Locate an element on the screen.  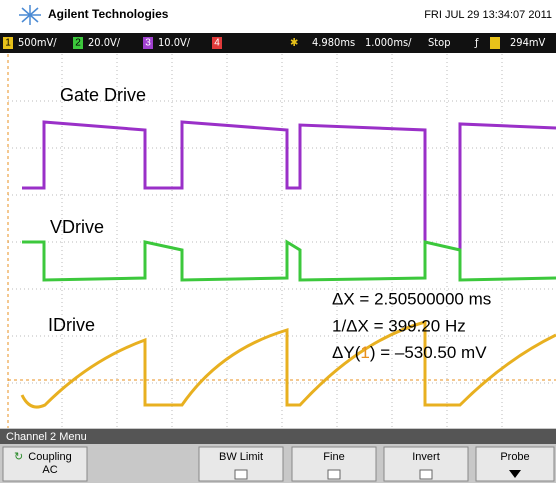
softkey-label: Coupling is located at coordinates (49, 457).